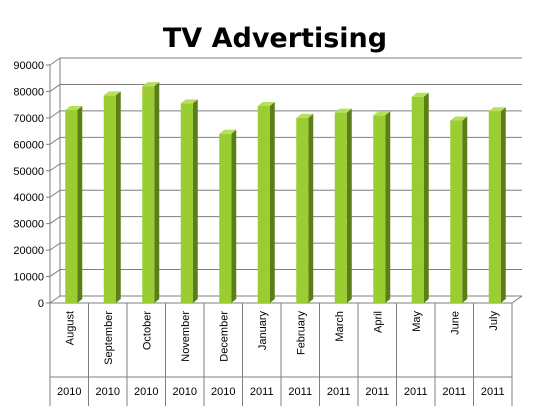 The height and width of the screenshot is (414, 541). I want to click on x-tick-label: December, so click(224, 336).